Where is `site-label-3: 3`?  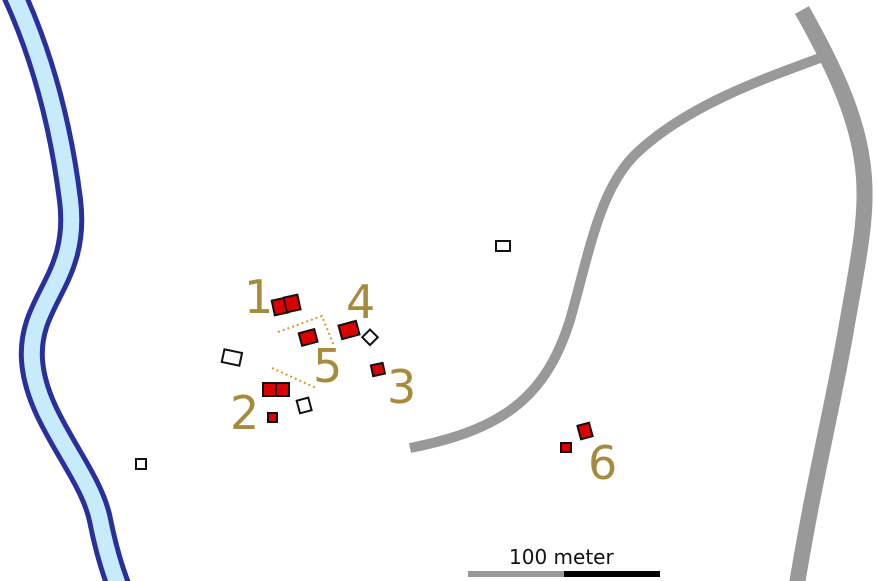 site-label-3: 3 is located at coordinates (401, 387).